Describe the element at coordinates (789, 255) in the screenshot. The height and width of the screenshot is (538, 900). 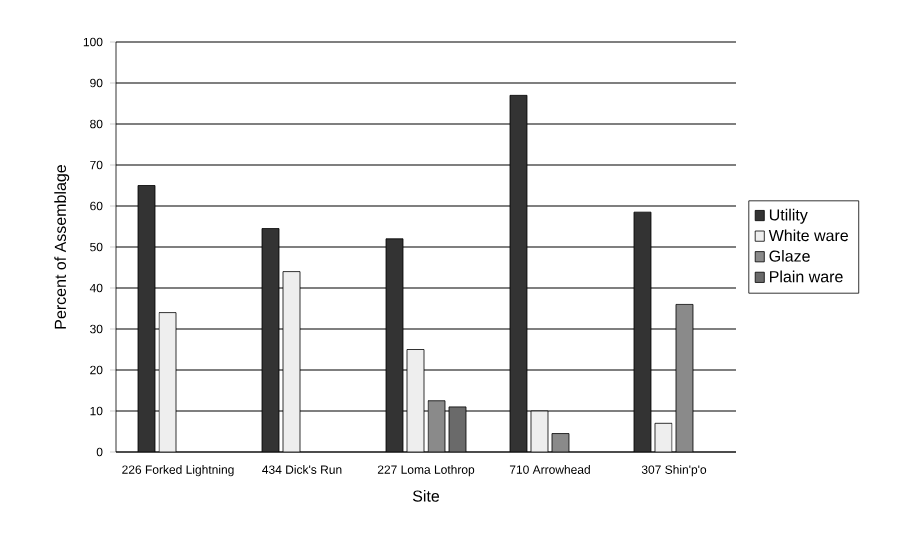
I see `legend-label: Glaze` at that location.